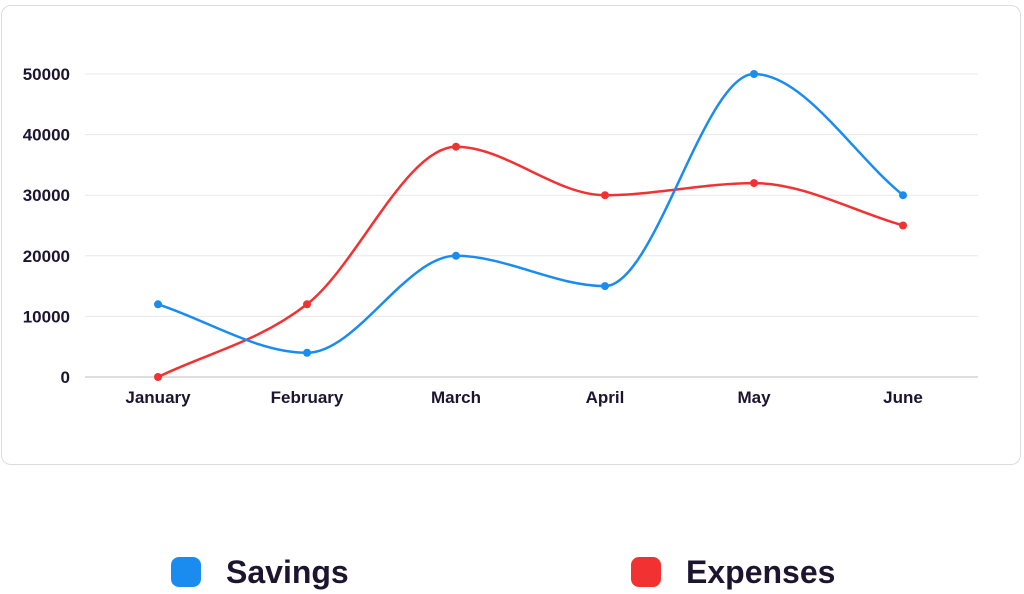  I want to click on legend-item-savings: Savings, so click(260, 572).